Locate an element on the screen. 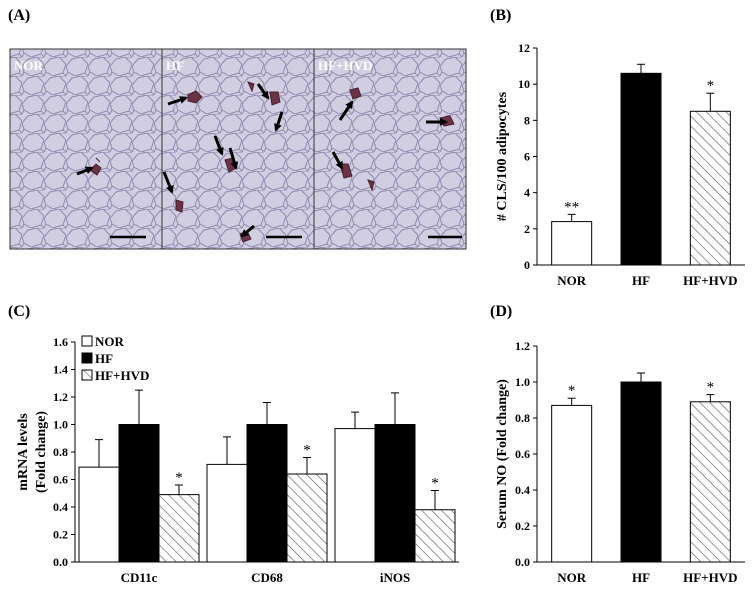  y-tick-label: 8 is located at coordinates (527, 120).